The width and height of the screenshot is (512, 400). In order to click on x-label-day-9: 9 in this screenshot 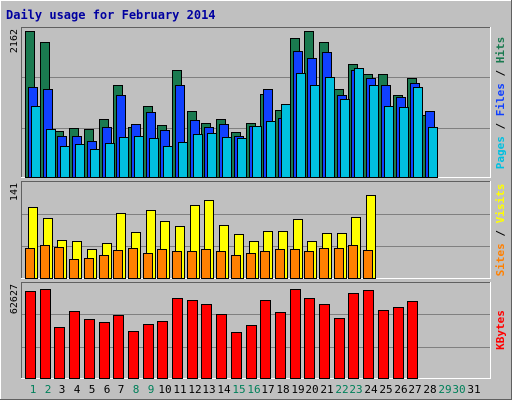, I will do `click(151, 389)`.